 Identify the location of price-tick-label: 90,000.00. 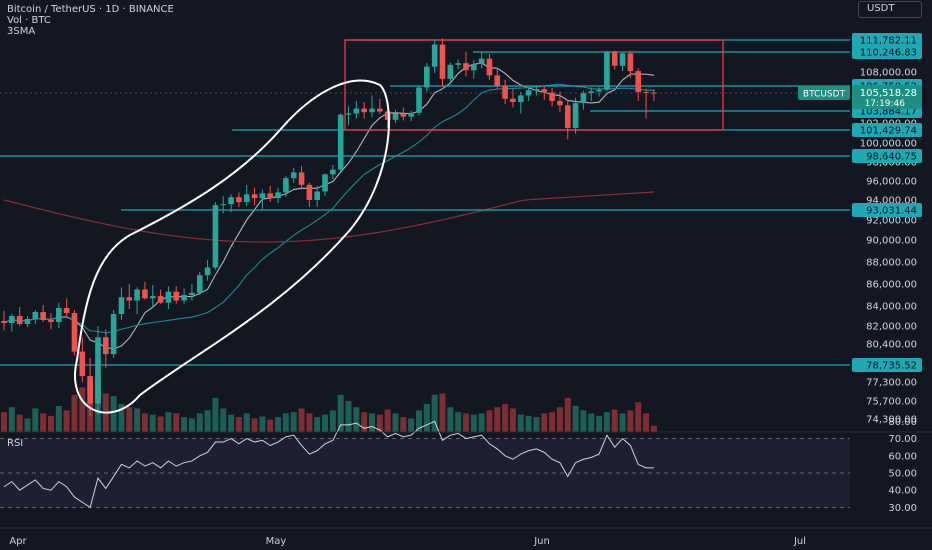
(891, 241).